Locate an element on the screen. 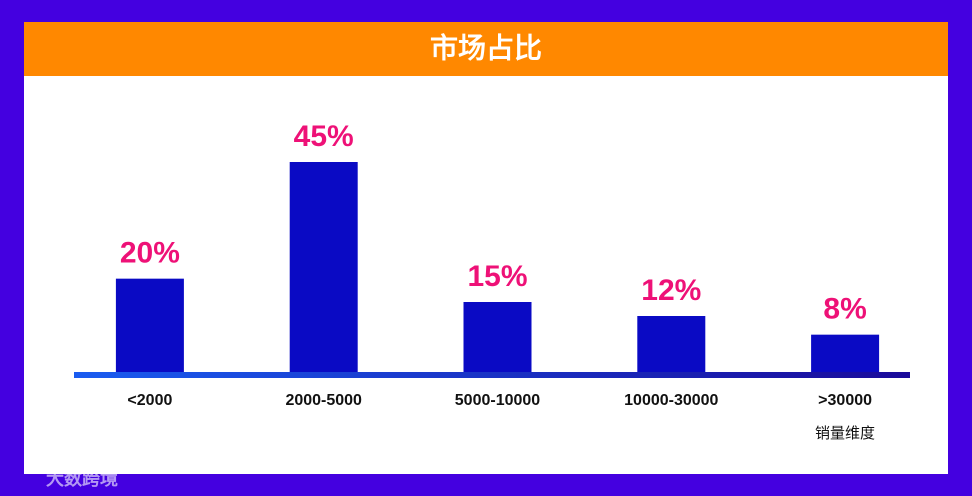 This screenshot has height=496, width=972. value-label: 45% is located at coordinates (324, 136).